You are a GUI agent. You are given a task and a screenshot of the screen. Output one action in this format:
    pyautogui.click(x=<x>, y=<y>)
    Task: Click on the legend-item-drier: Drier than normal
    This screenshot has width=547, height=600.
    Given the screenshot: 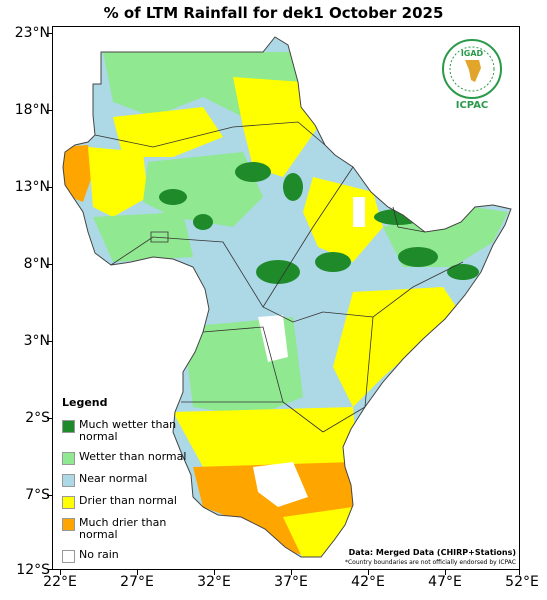 What is the action you would take?
    pyautogui.click(x=132, y=502)
    